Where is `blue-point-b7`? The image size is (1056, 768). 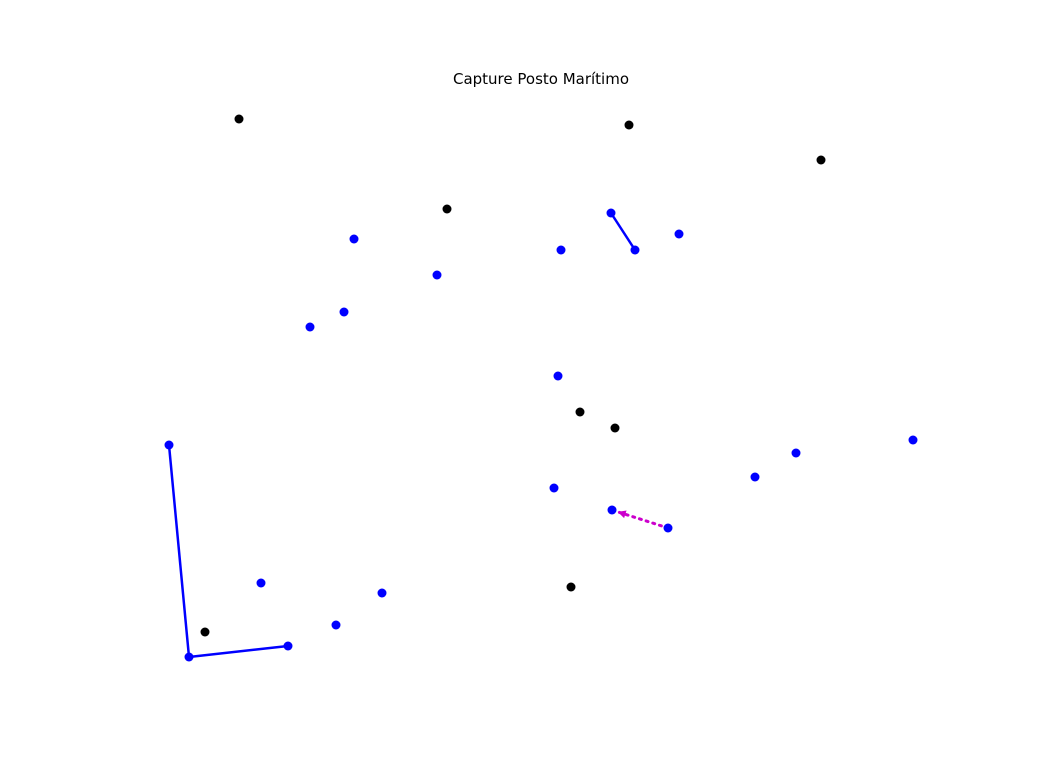
blue-point-b7 is located at coordinates (344, 312).